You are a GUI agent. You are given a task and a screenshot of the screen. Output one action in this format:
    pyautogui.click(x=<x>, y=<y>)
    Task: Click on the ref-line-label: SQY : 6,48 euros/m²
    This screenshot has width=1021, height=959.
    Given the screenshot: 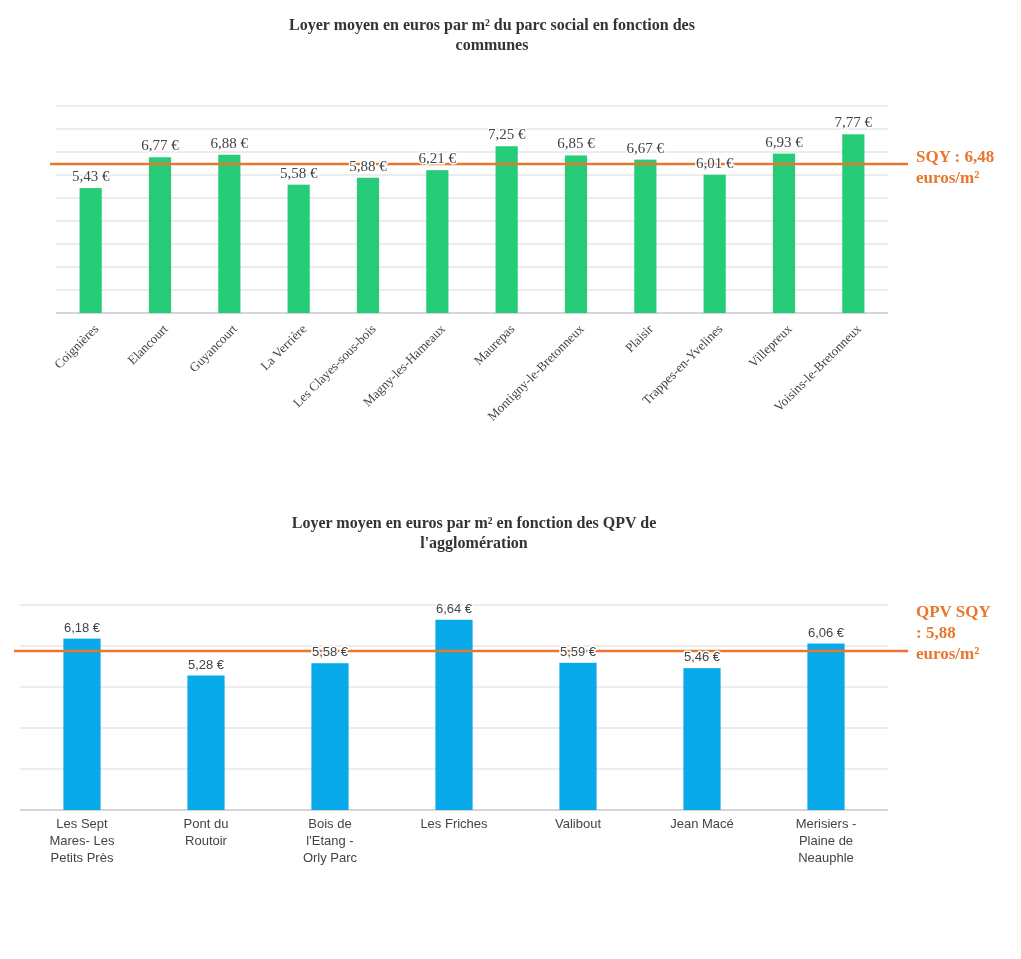 What is the action you would take?
    pyautogui.click(x=955, y=166)
    